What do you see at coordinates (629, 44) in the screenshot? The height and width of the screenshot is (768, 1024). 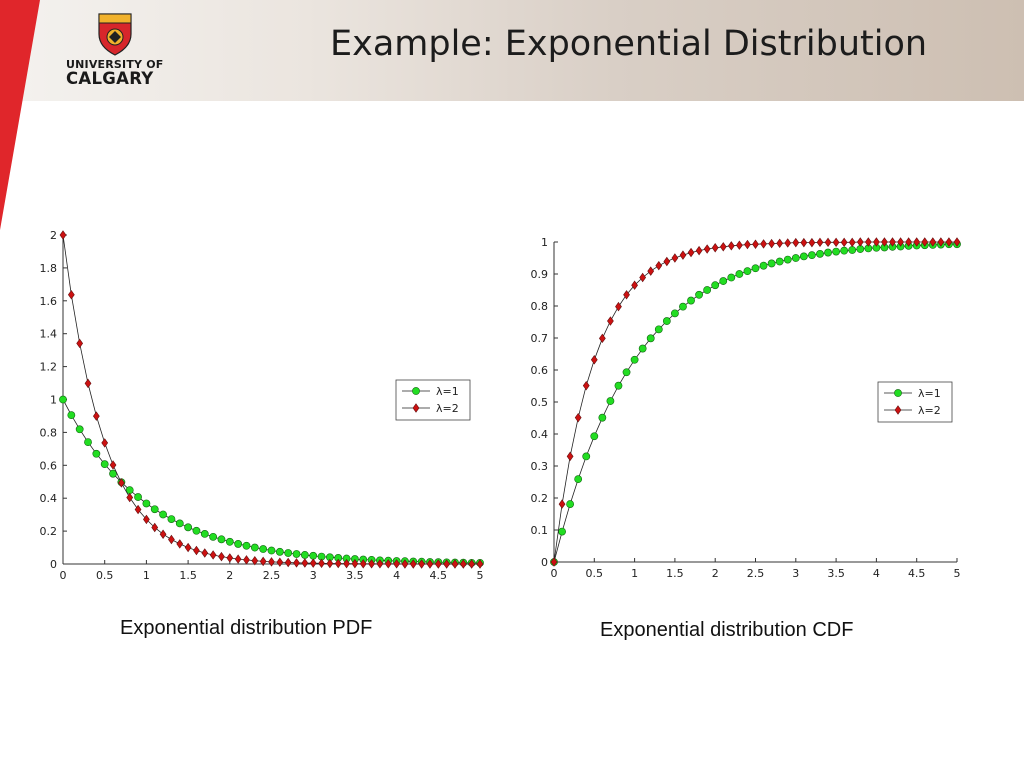 I see `slide-title: Example: Exponential Distribution` at bounding box center [629, 44].